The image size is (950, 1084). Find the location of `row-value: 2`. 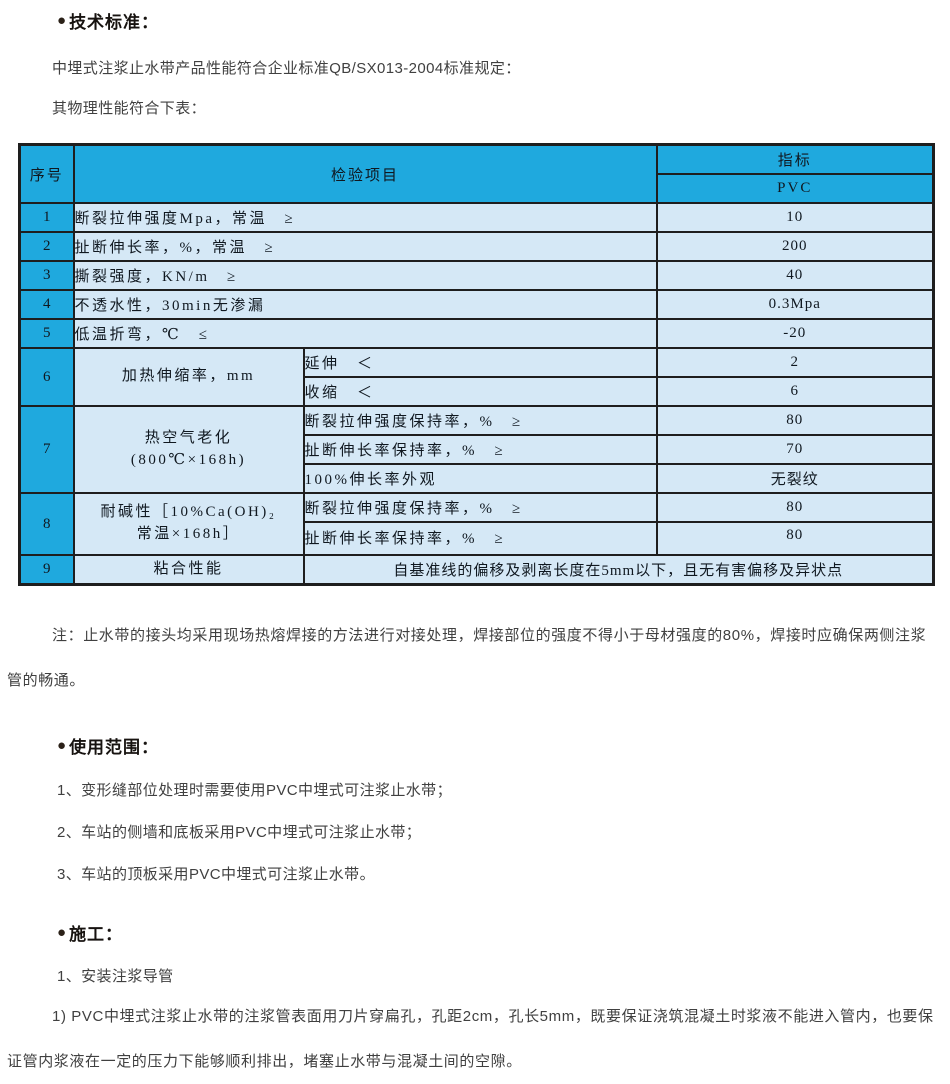

row-value: 2 is located at coordinates (795, 362).